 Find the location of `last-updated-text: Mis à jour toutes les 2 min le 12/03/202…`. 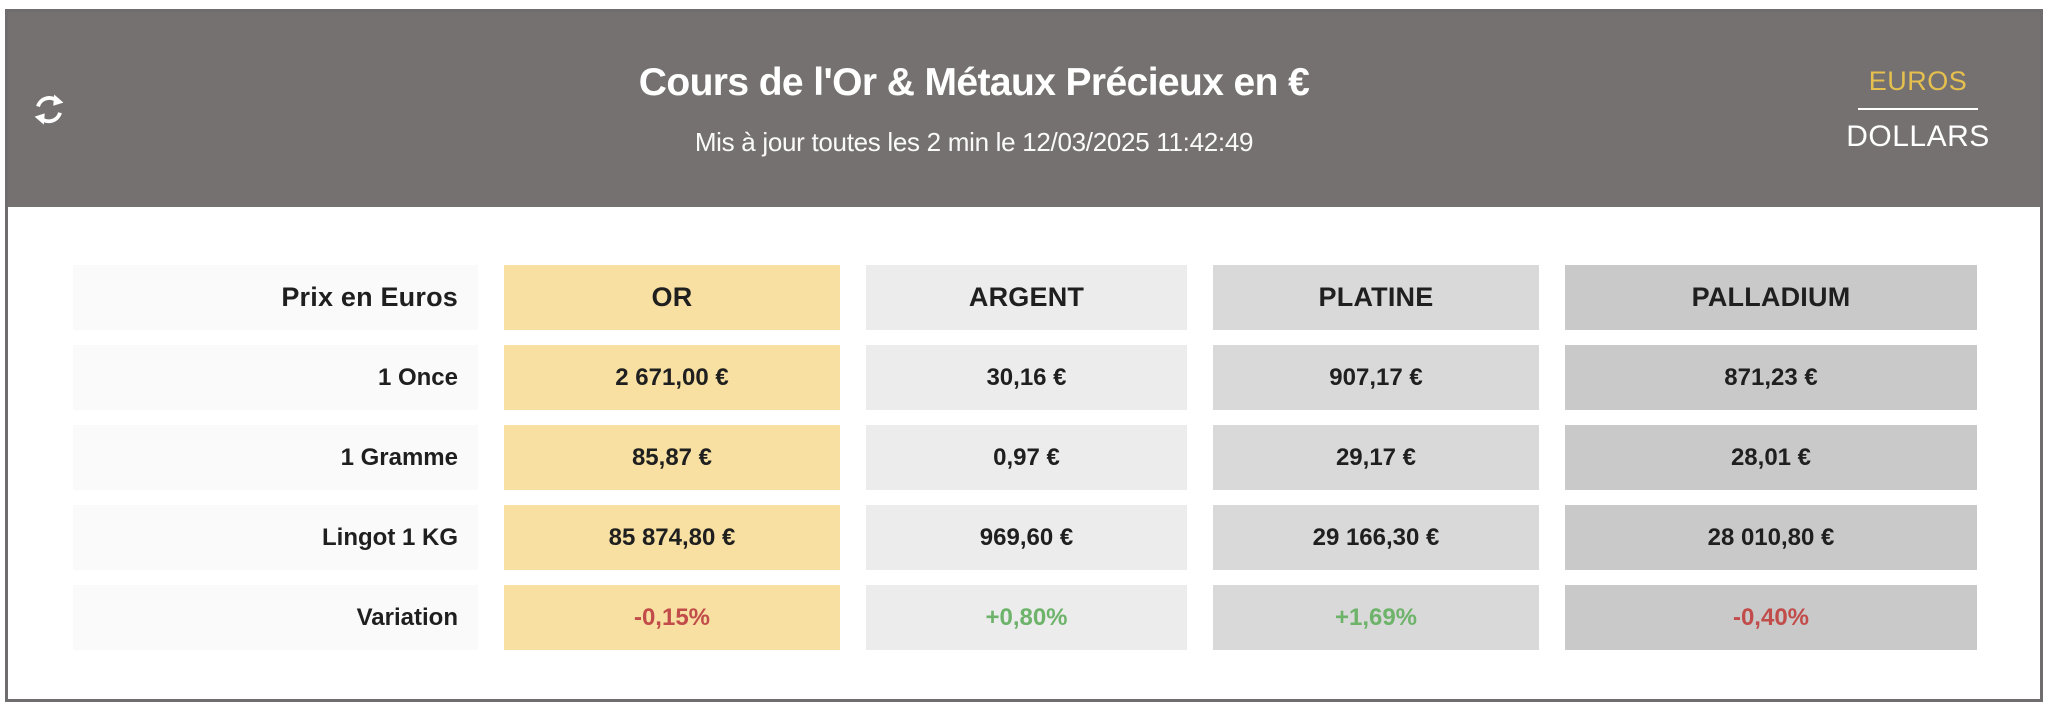

last-updated-text: Mis à jour toutes les 2 min le 12/03/202… is located at coordinates (974, 142).